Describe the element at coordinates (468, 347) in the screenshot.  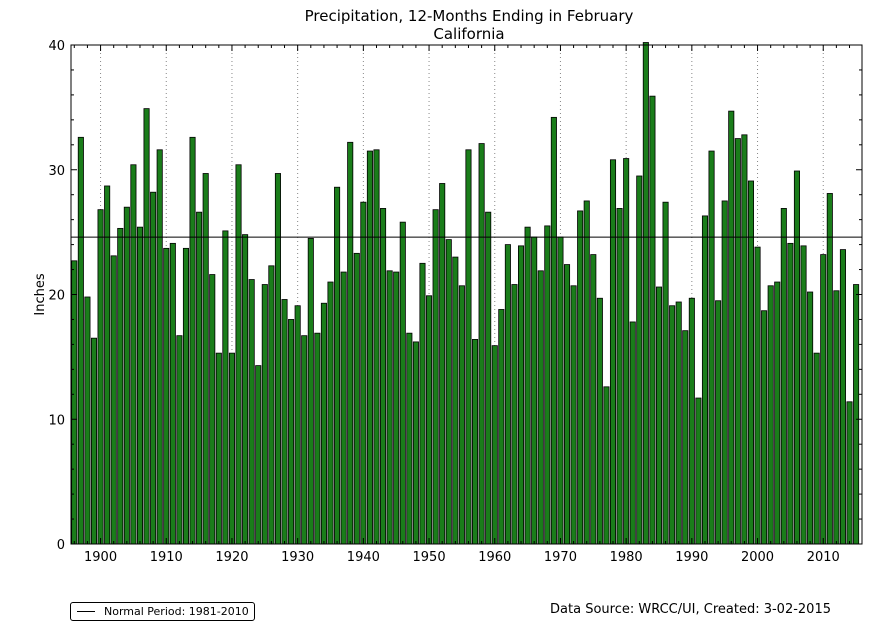
I see `bar-1956` at that location.